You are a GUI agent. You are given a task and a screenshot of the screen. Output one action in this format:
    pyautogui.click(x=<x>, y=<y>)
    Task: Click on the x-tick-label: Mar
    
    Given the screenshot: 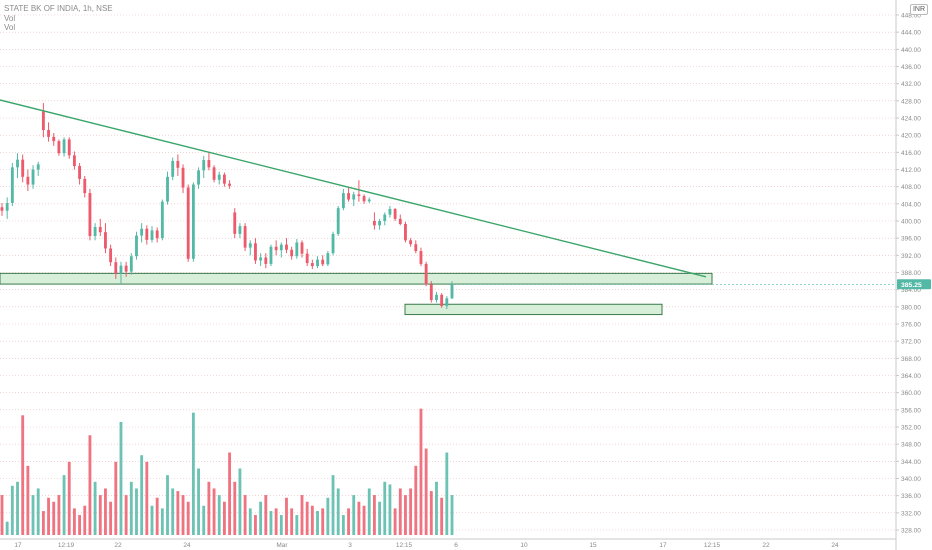 What is the action you would take?
    pyautogui.click(x=282, y=545)
    